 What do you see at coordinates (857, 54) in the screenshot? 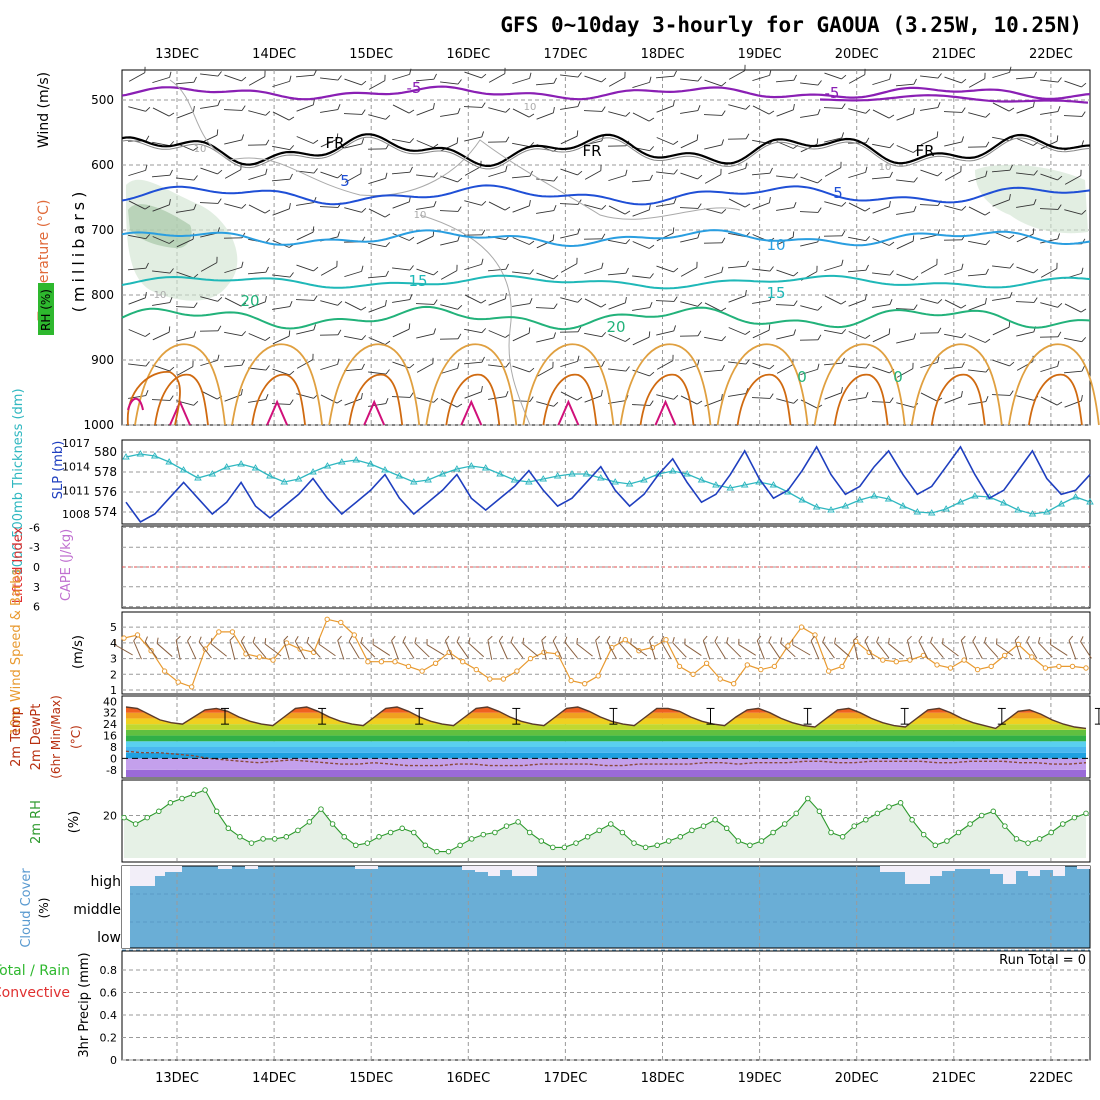
I see `date-tick-top: 20DEC` at bounding box center [857, 54].